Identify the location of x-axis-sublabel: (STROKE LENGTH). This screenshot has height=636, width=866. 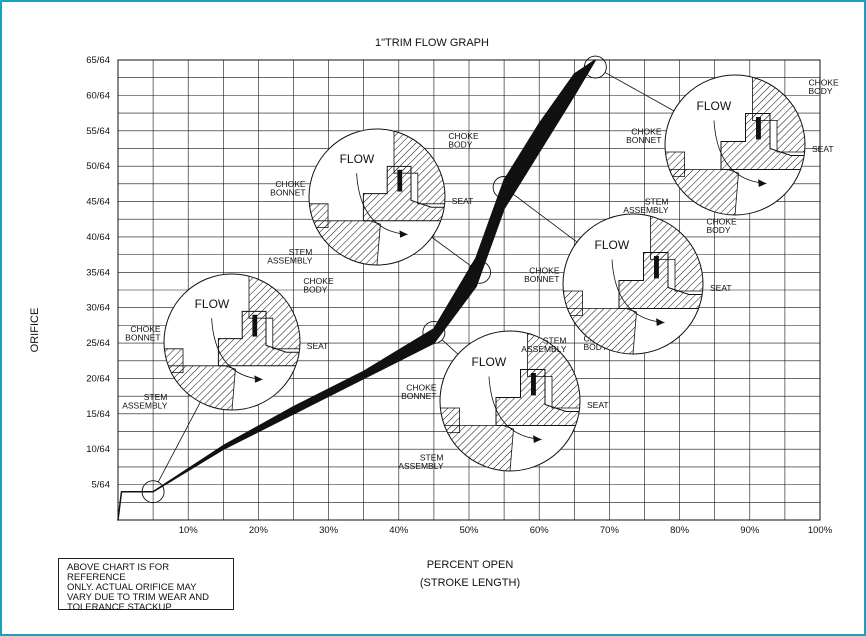
(470, 583).